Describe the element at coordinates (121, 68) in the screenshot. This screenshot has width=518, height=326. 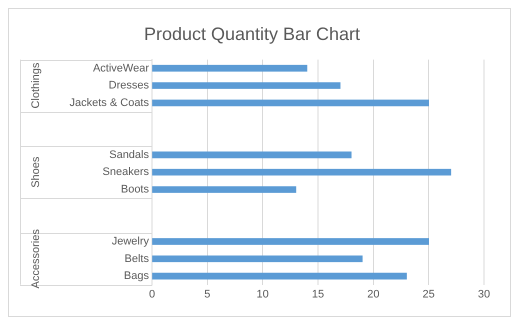
I see `y-tick-label: ActiveWear` at that location.